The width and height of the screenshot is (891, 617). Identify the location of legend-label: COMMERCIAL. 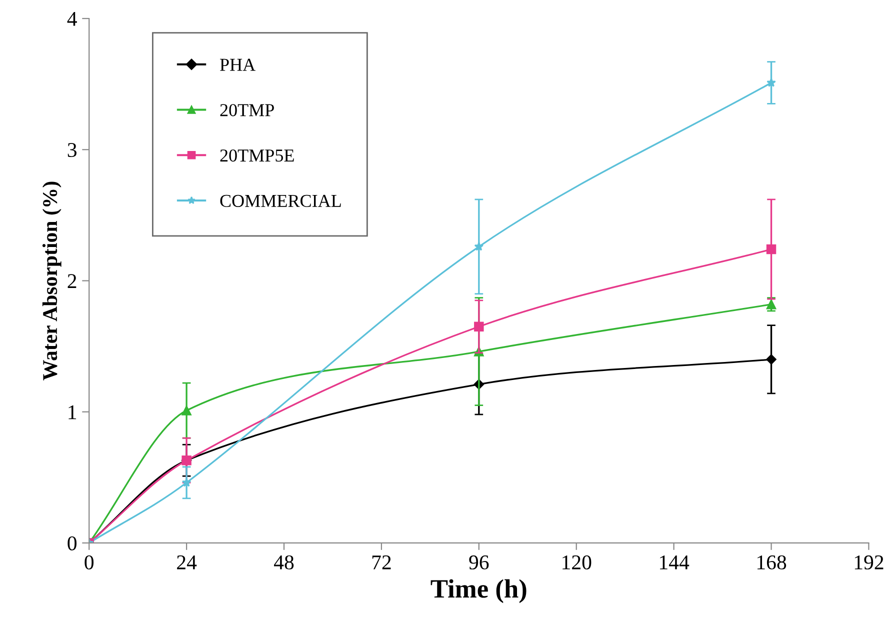
(280, 200).